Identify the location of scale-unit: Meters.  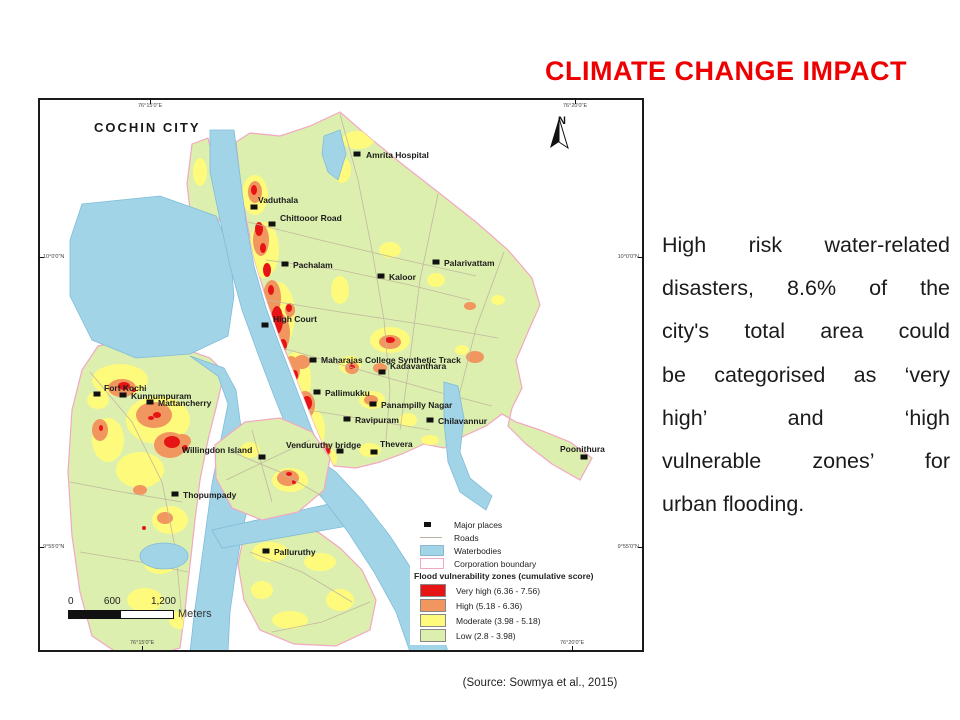
(195, 614).